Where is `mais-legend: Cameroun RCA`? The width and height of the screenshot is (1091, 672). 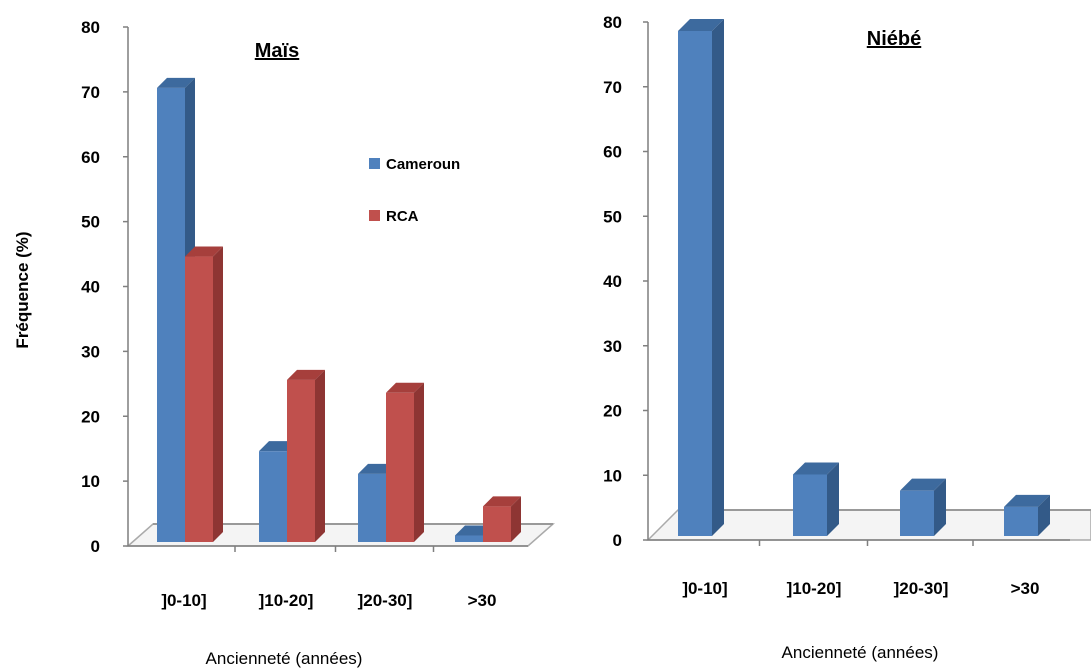
mais-legend: Cameroun RCA is located at coordinates (414, 190).